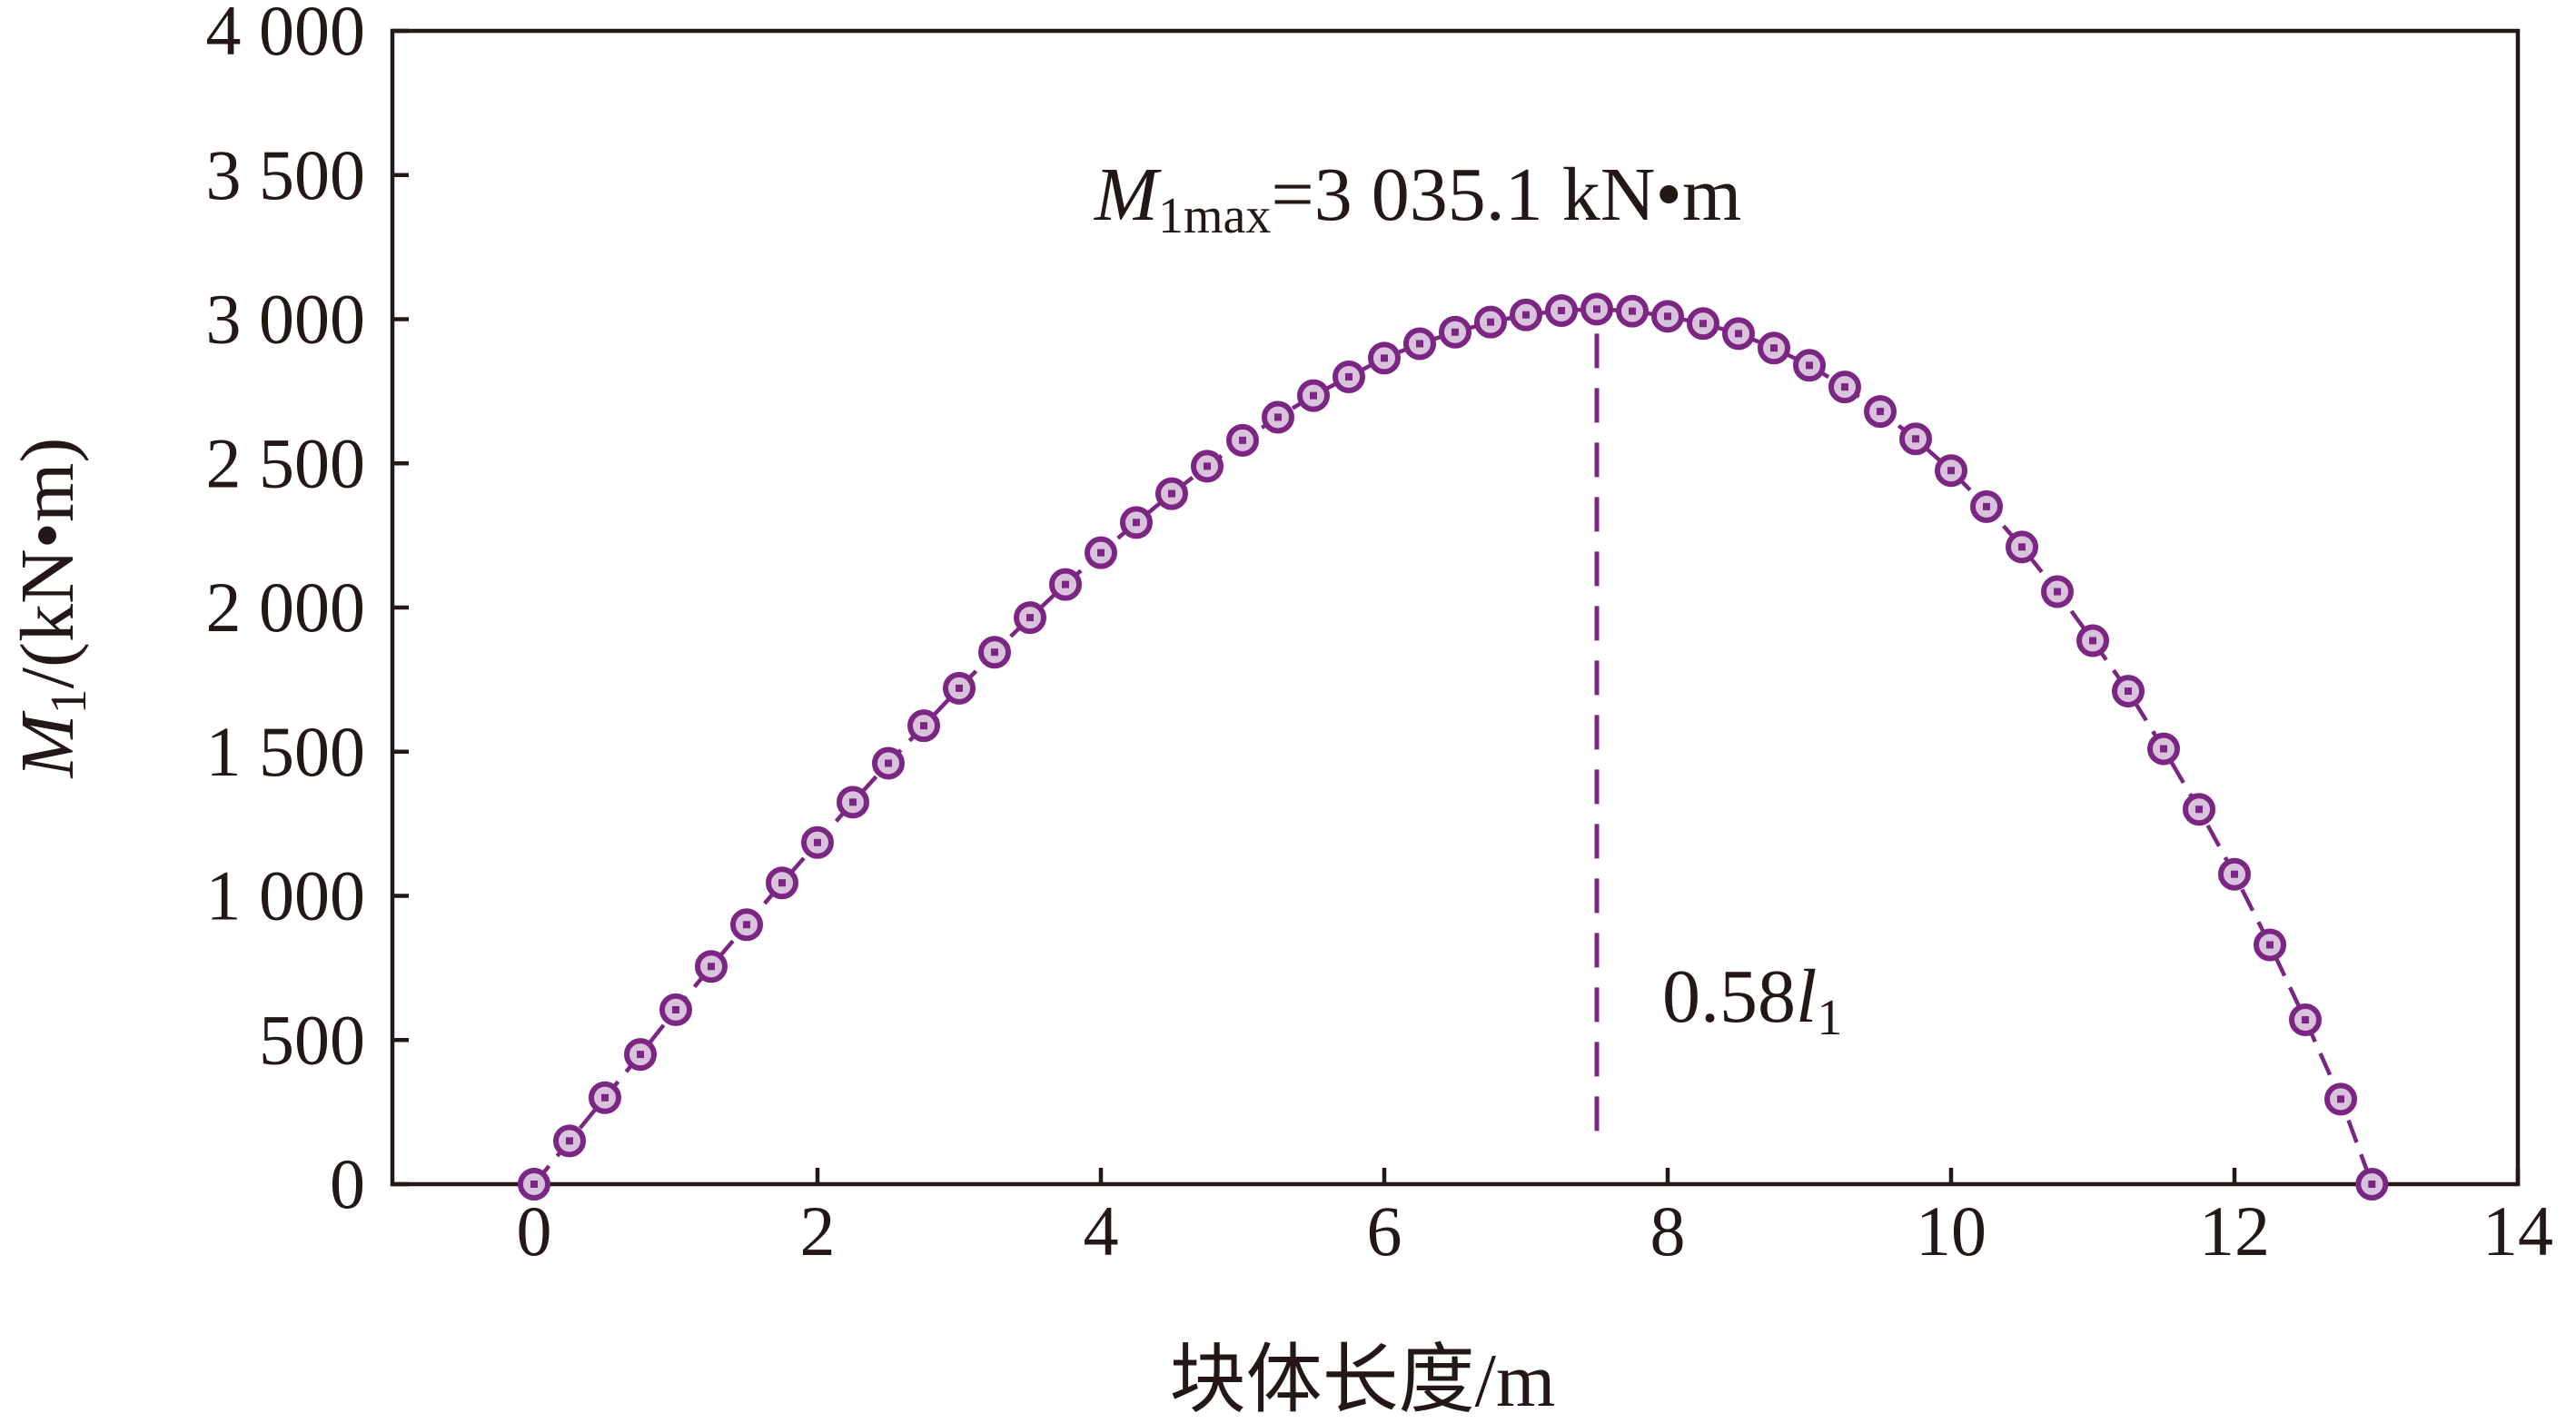  Describe the element at coordinates (312, 1039) in the screenshot. I see `y-tick-label: 500` at that location.